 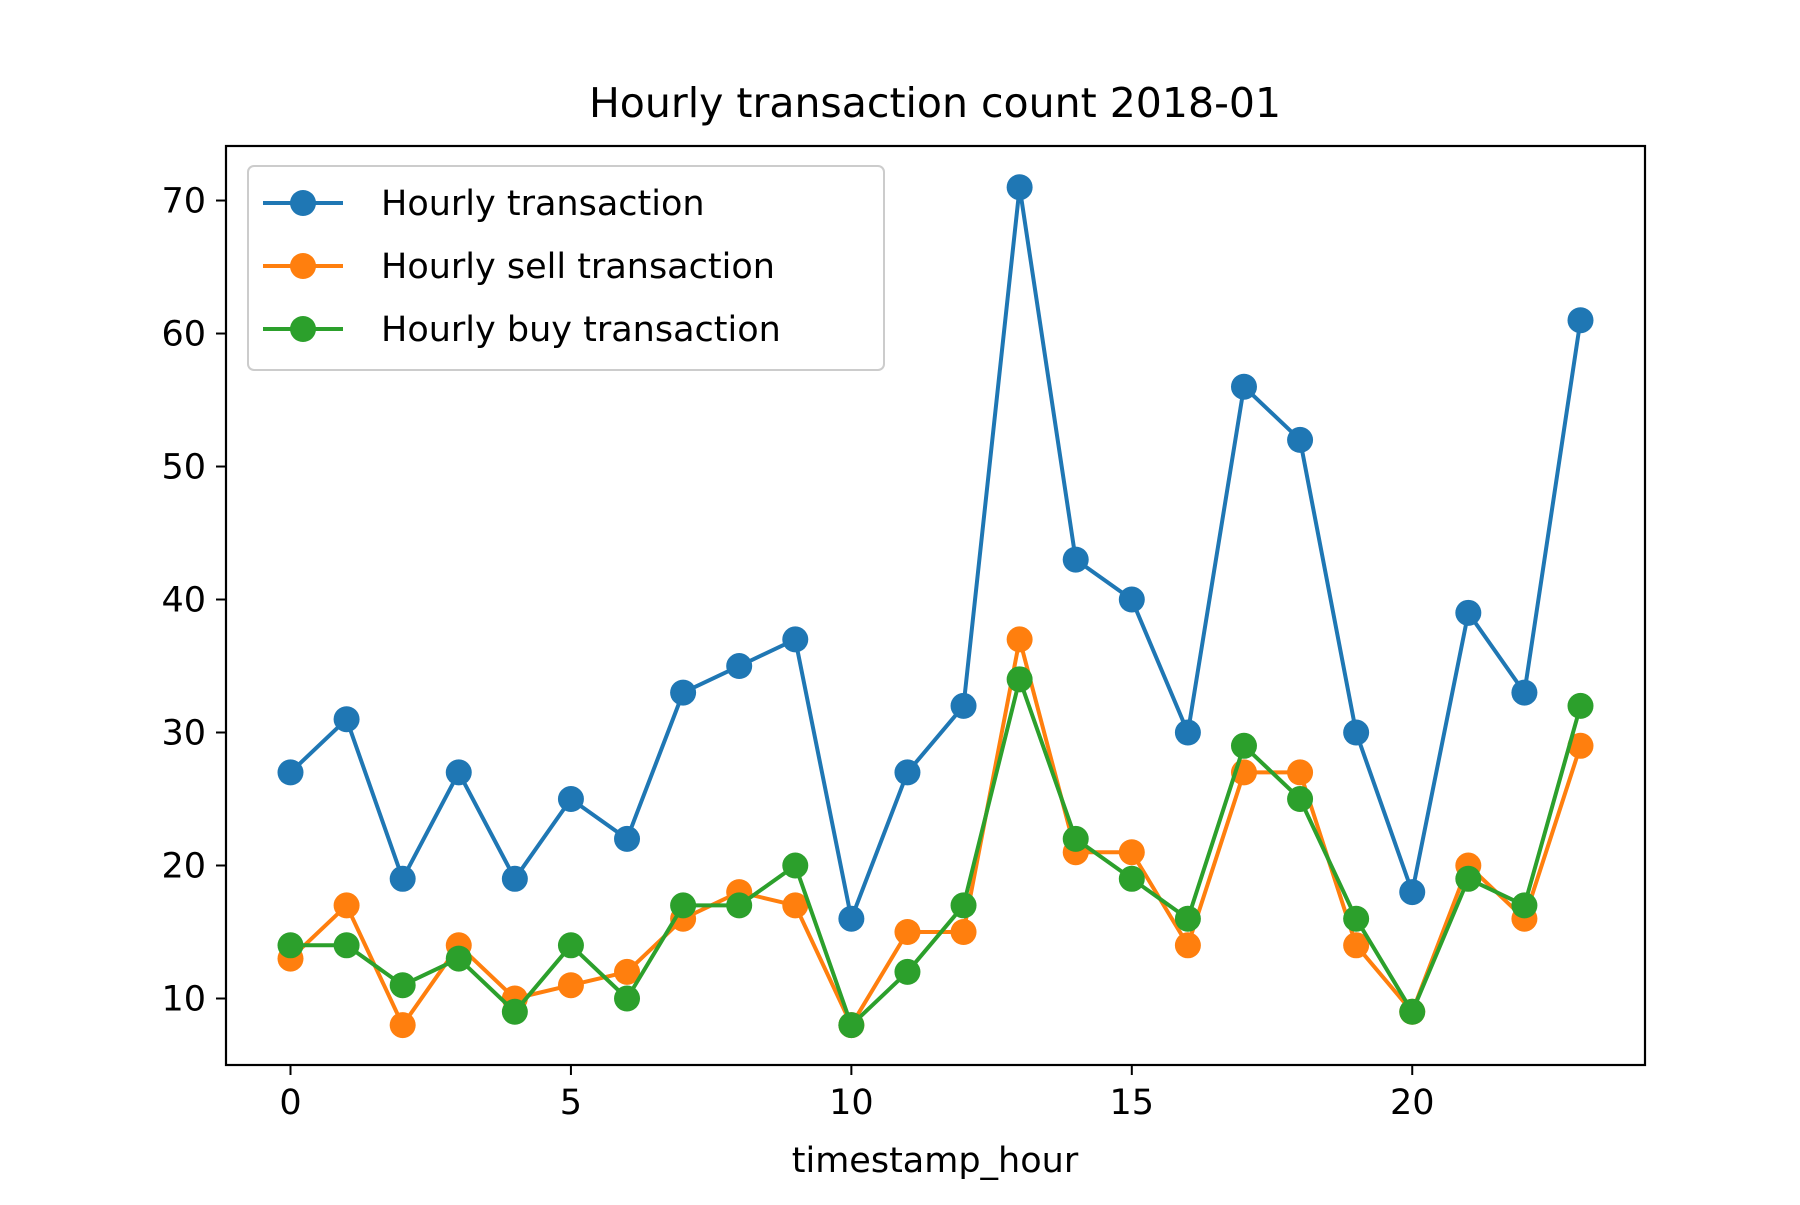 What do you see at coordinates (183, 202) in the screenshot?
I see `y-tick-label-70: 70` at bounding box center [183, 202].